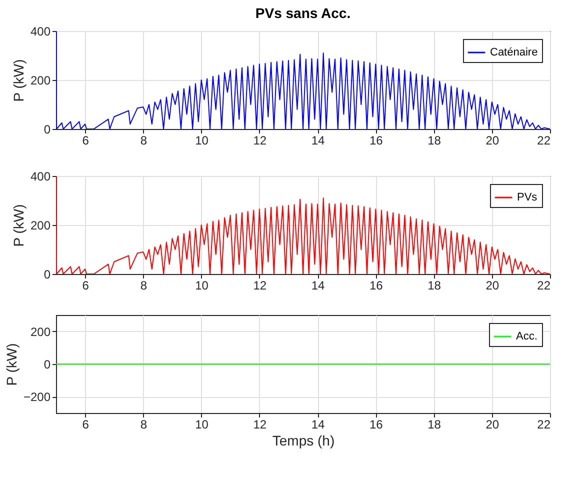 The width and height of the screenshot is (574, 484). I want to click on legend-label: Acc., so click(527, 336).